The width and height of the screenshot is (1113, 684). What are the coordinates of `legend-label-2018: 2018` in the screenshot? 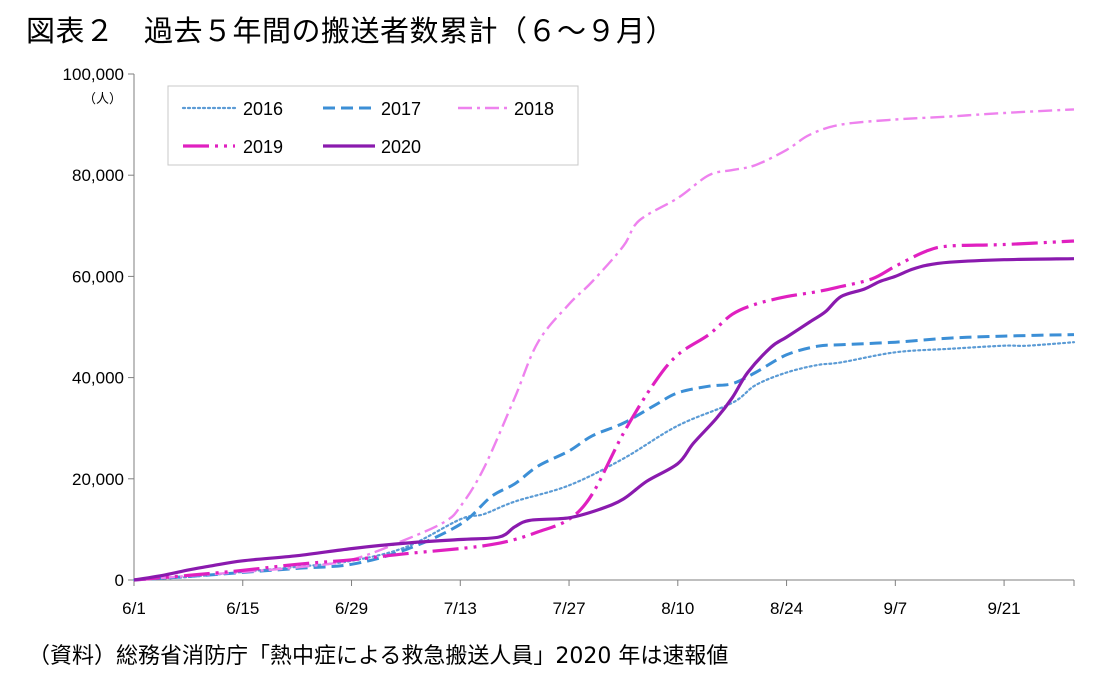 It's located at (534, 109).